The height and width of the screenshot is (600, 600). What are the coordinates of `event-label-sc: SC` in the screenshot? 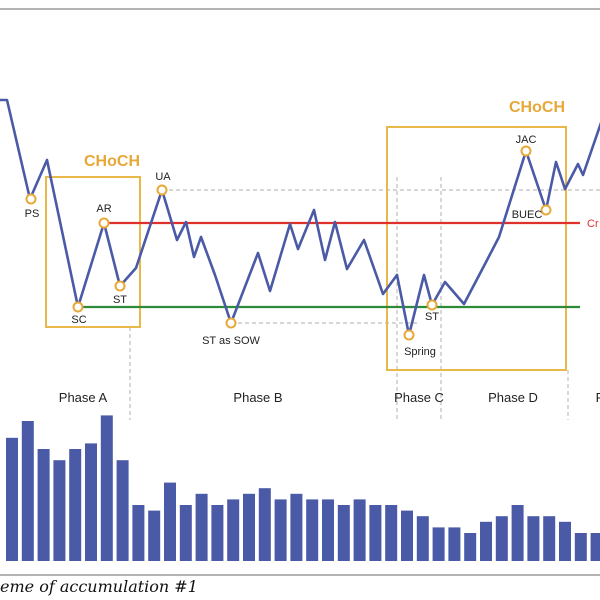 It's located at (78, 320).